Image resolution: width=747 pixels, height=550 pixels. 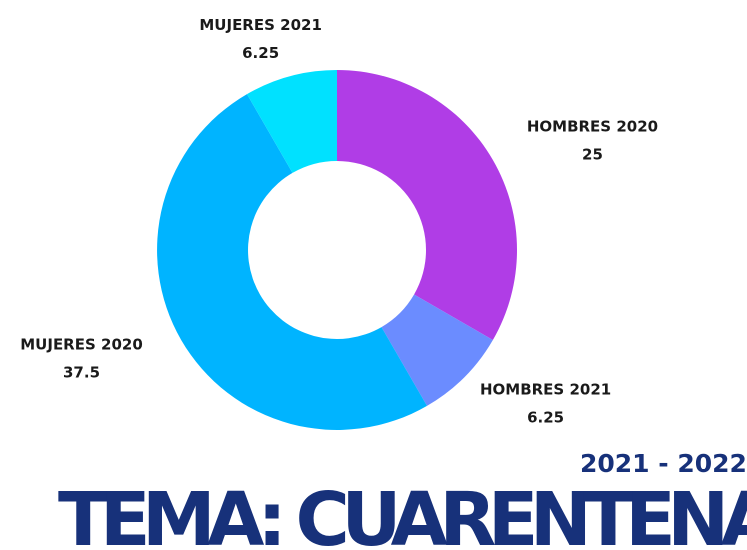 I want to click on slice-label: HOMBRES 2021, so click(x=545, y=390).